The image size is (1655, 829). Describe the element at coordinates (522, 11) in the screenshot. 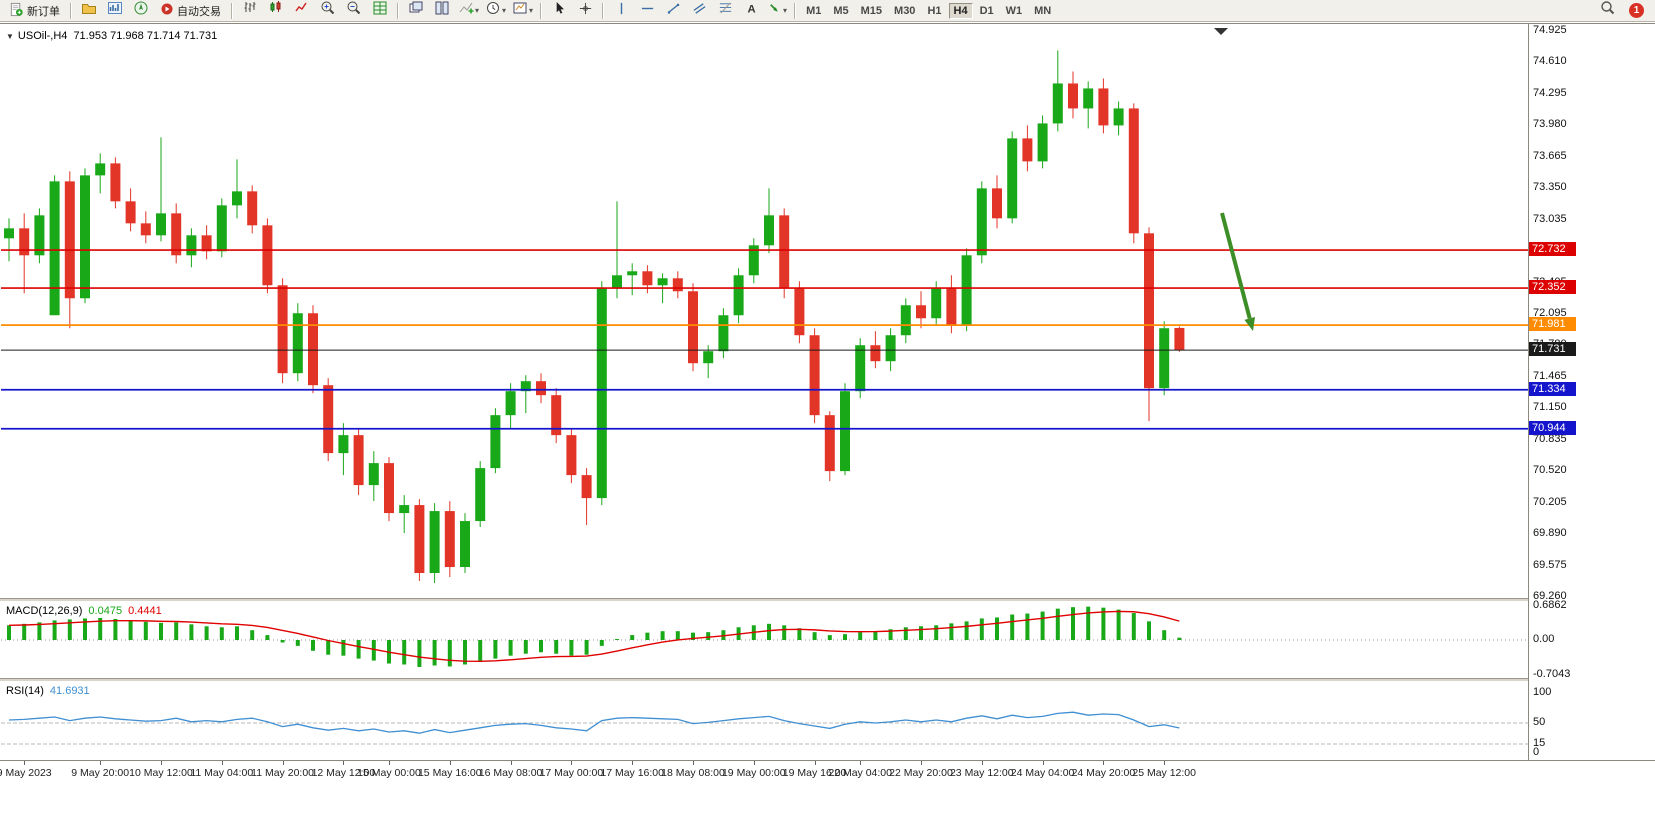

I see `template-menu-button: ▾` at that location.